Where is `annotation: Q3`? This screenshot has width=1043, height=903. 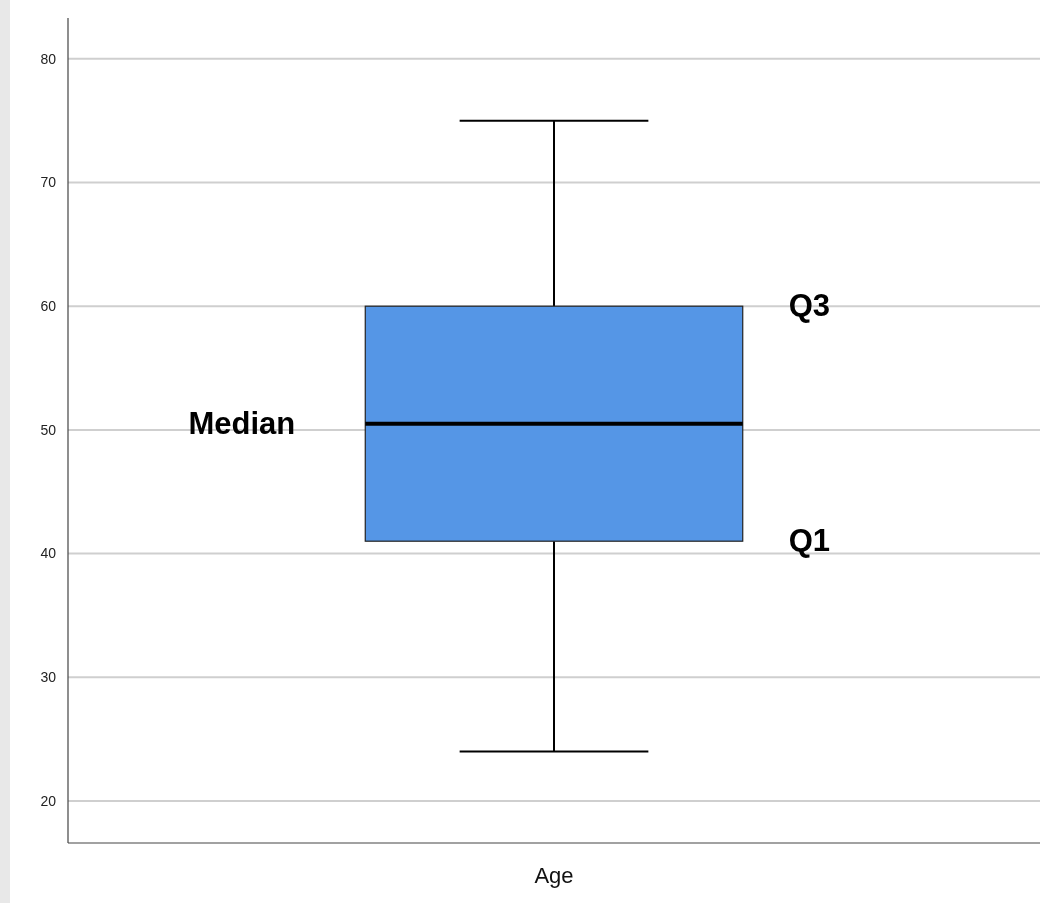 annotation: Q3 is located at coordinates (809, 306).